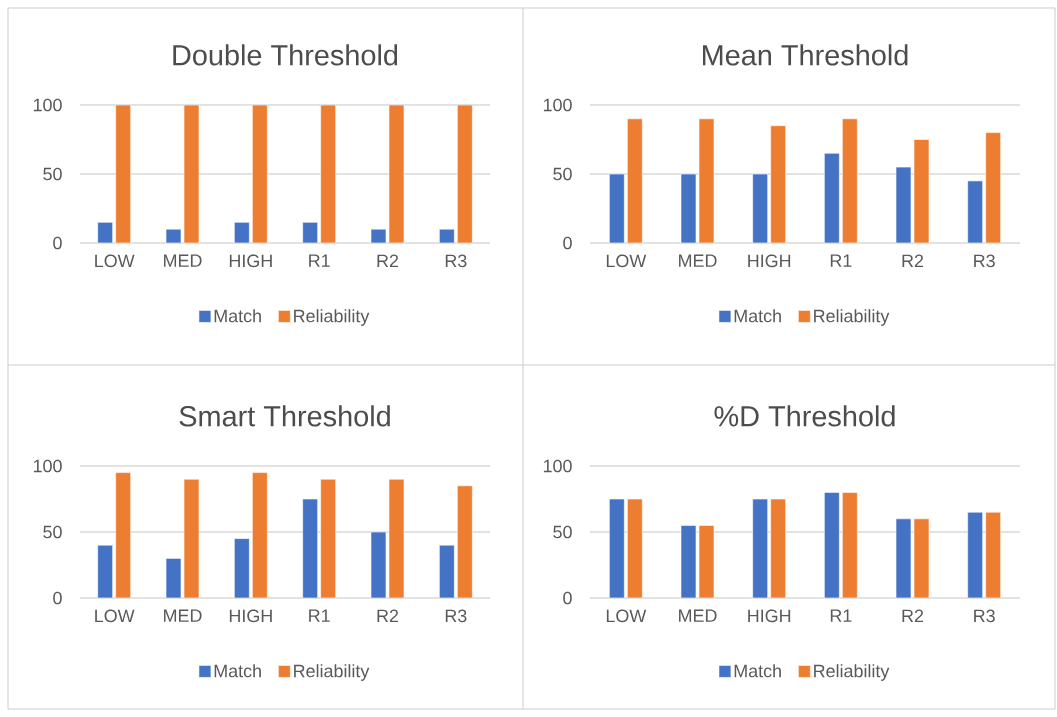  What do you see at coordinates (805, 55) in the screenshot?
I see `chart-title: Mean Threshold` at bounding box center [805, 55].